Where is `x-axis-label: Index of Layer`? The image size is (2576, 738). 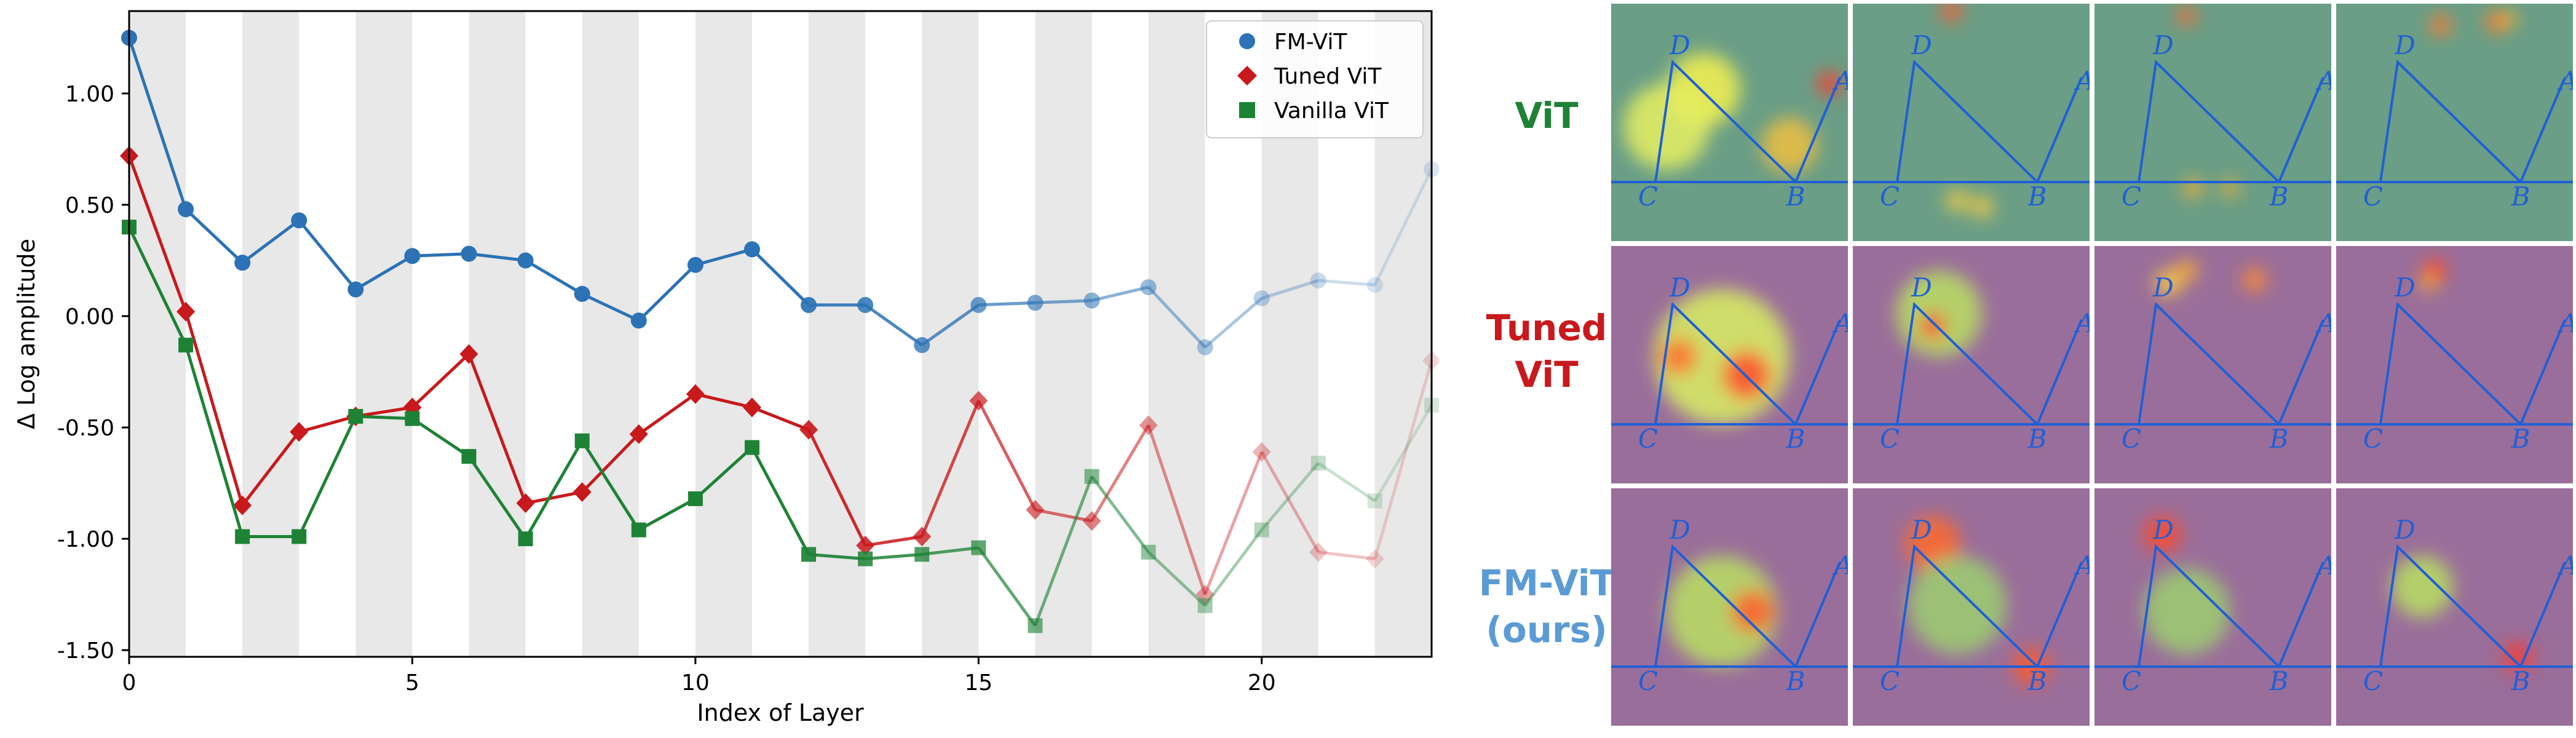
x-axis-label: Index of Layer is located at coordinates (781, 712).